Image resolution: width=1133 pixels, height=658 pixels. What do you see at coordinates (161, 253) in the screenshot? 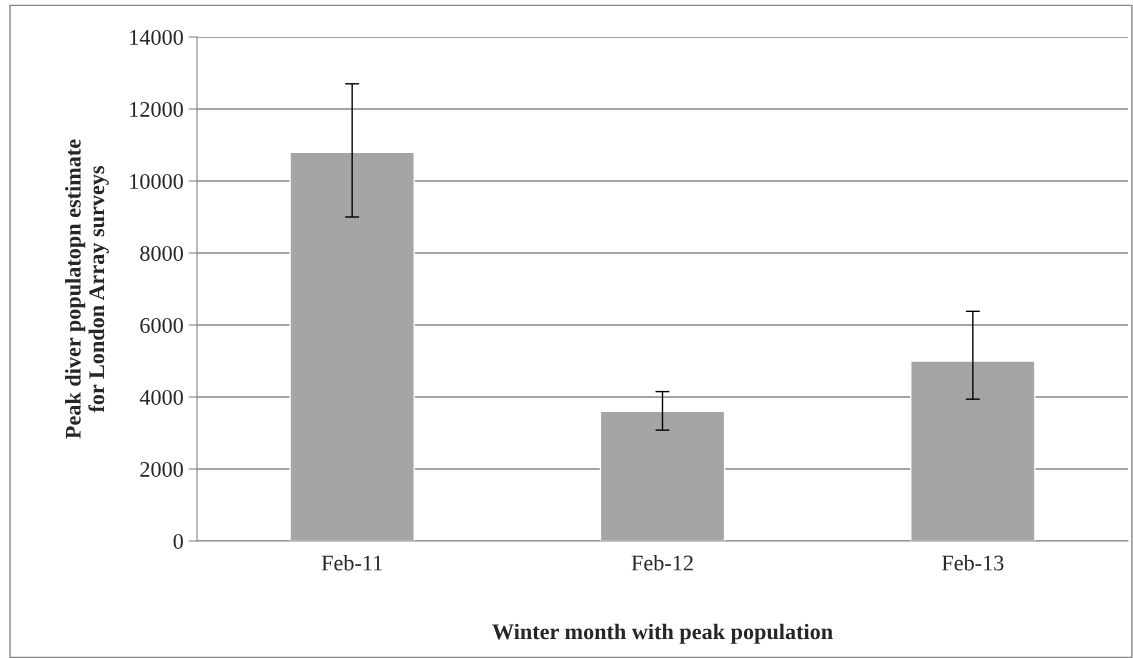
I see `y-tick-label: 8000` at bounding box center [161, 253].